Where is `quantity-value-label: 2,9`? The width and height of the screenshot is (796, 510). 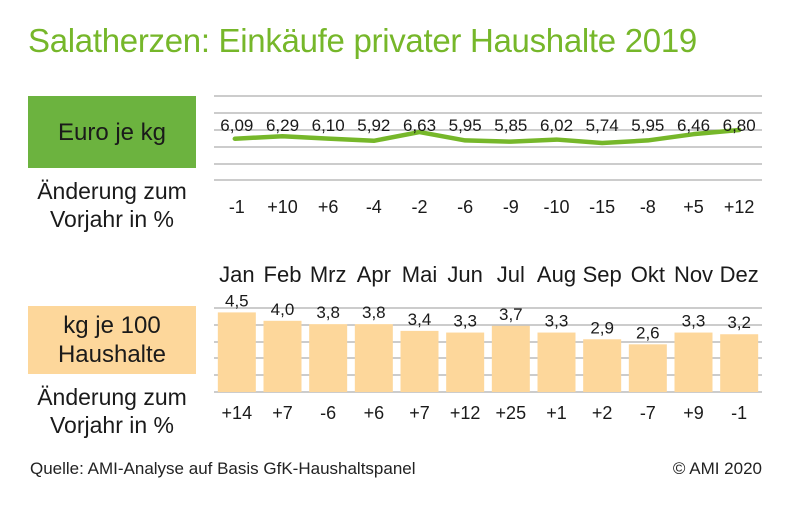
quantity-value-label: 2,9 is located at coordinates (602, 327).